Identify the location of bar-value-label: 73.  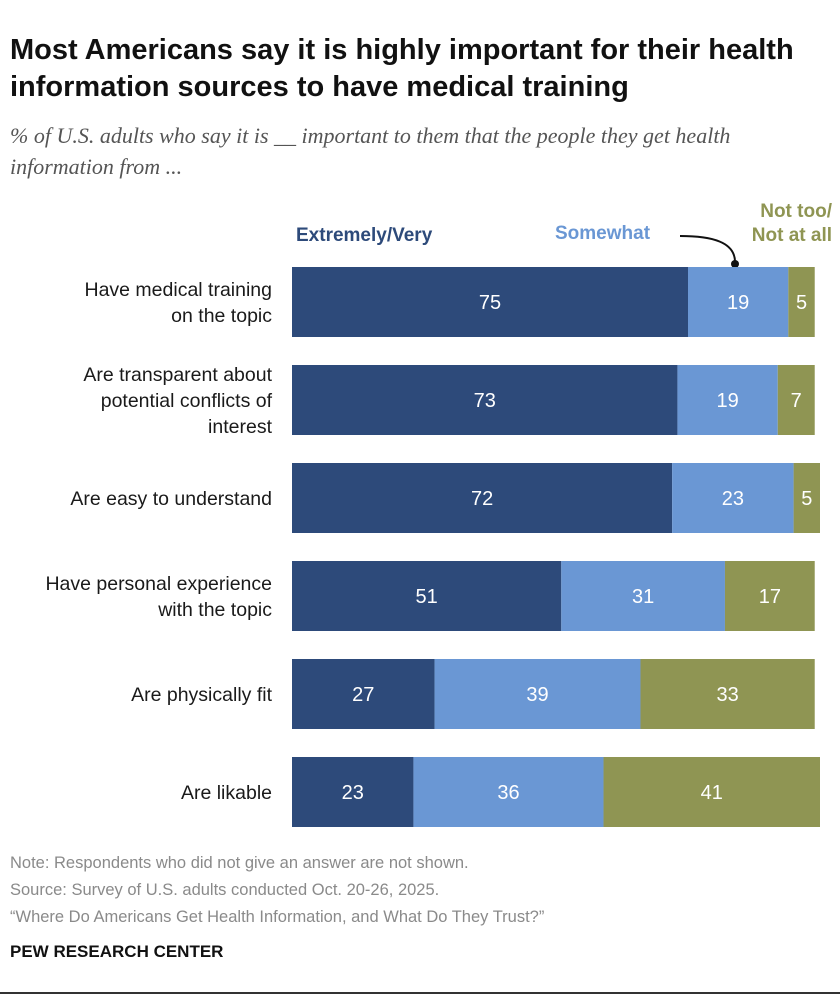
(485, 401).